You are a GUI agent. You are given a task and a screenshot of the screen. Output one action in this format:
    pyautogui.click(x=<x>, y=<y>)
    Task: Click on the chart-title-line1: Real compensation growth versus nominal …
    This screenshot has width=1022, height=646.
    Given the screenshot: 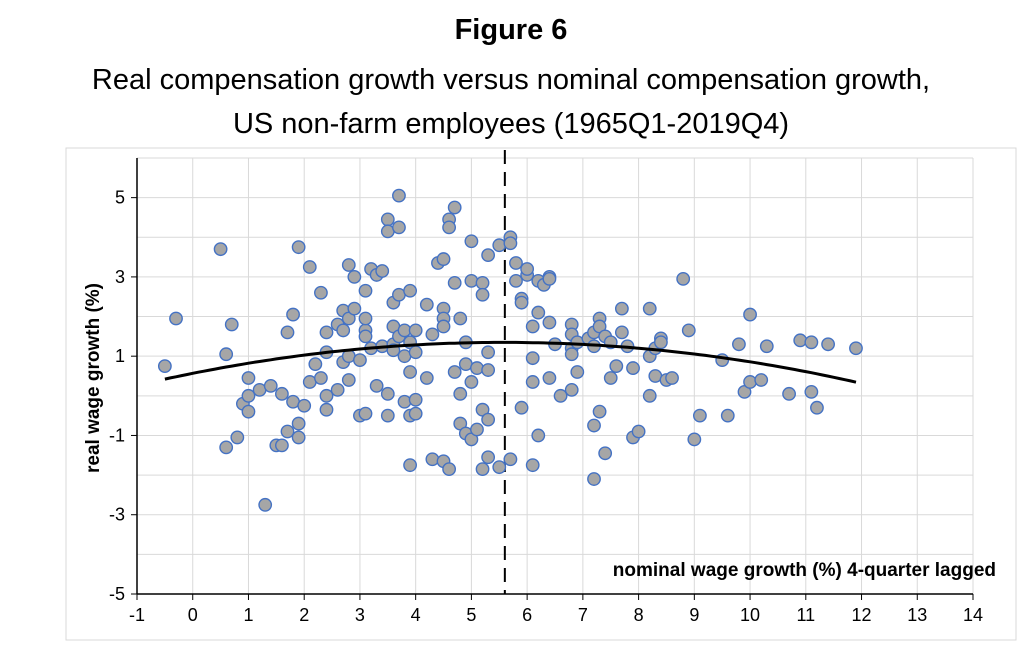 What is the action you would take?
    pyautogui.click(x=511, y=80)
    